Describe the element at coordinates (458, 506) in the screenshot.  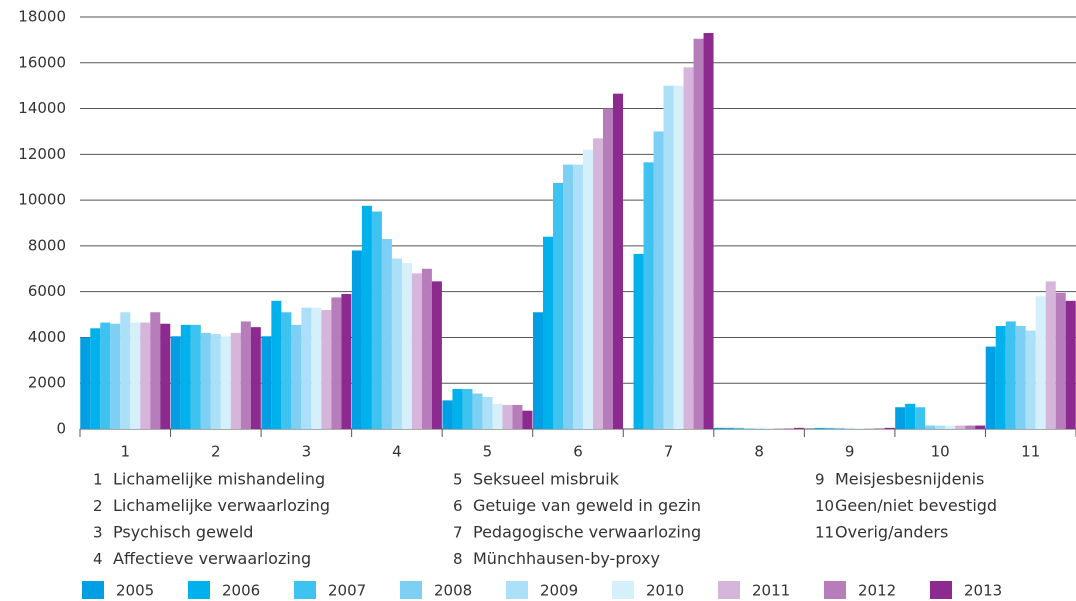
I see `note-number: 6` at that location.